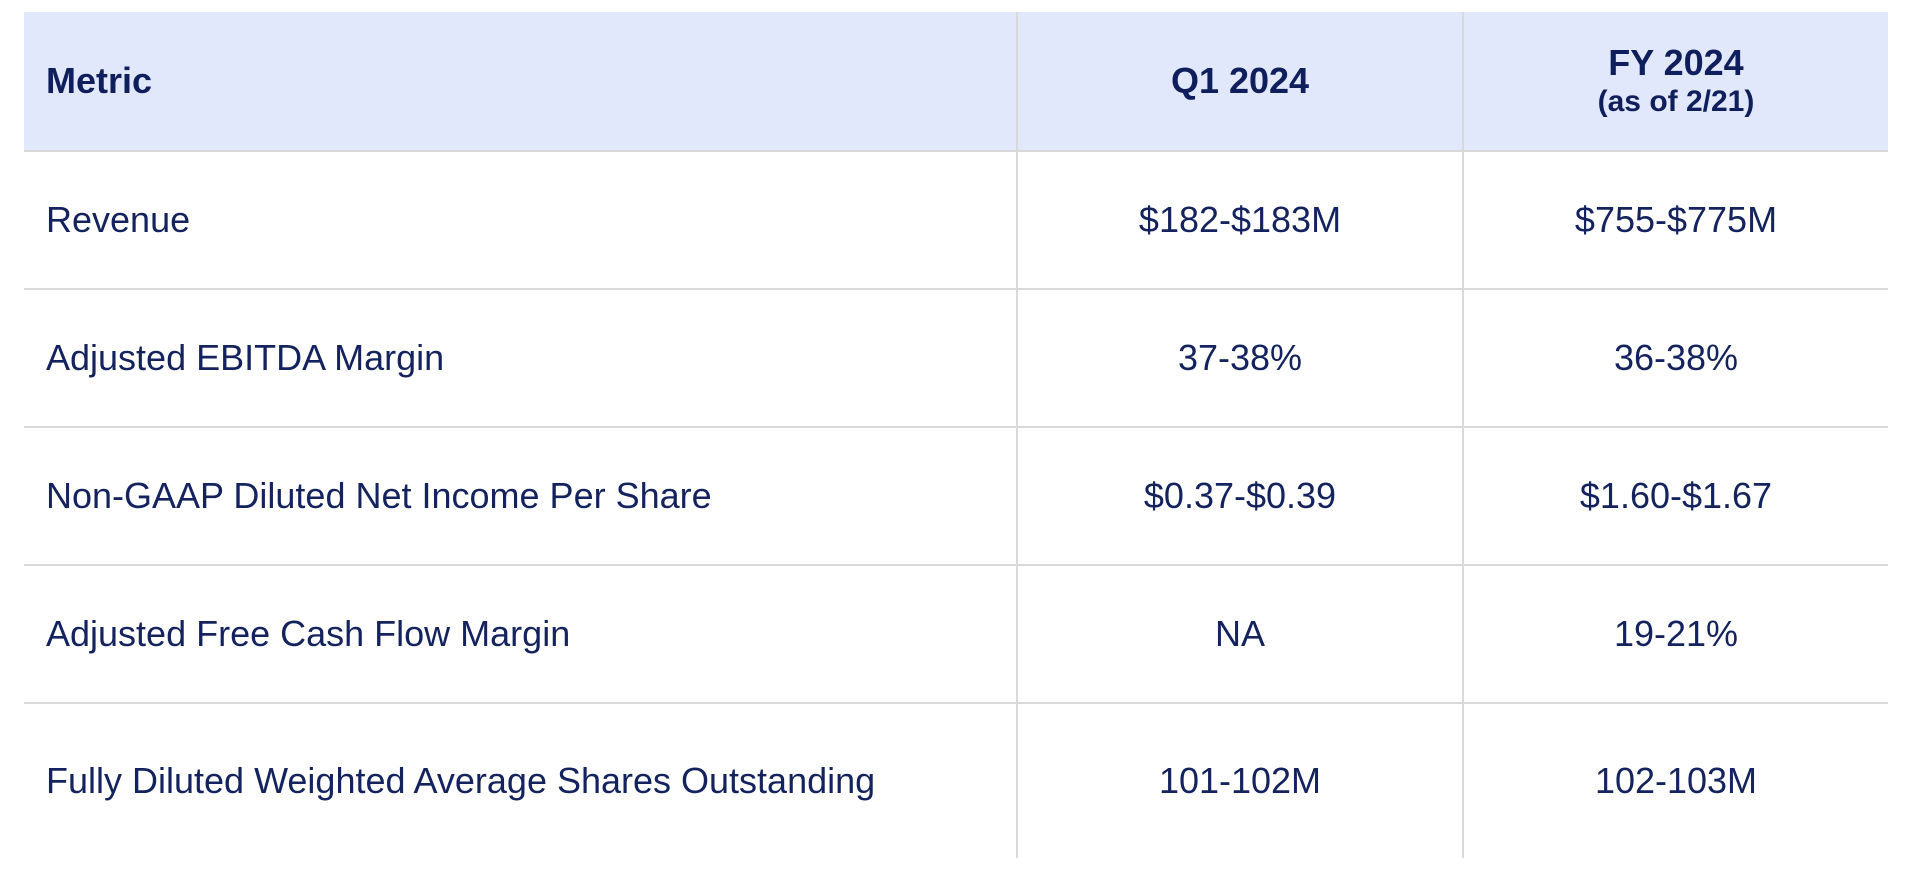  I want to click on metric-cell: Non-GAAP Diluted Net Income Per Share, so click(520, 496).